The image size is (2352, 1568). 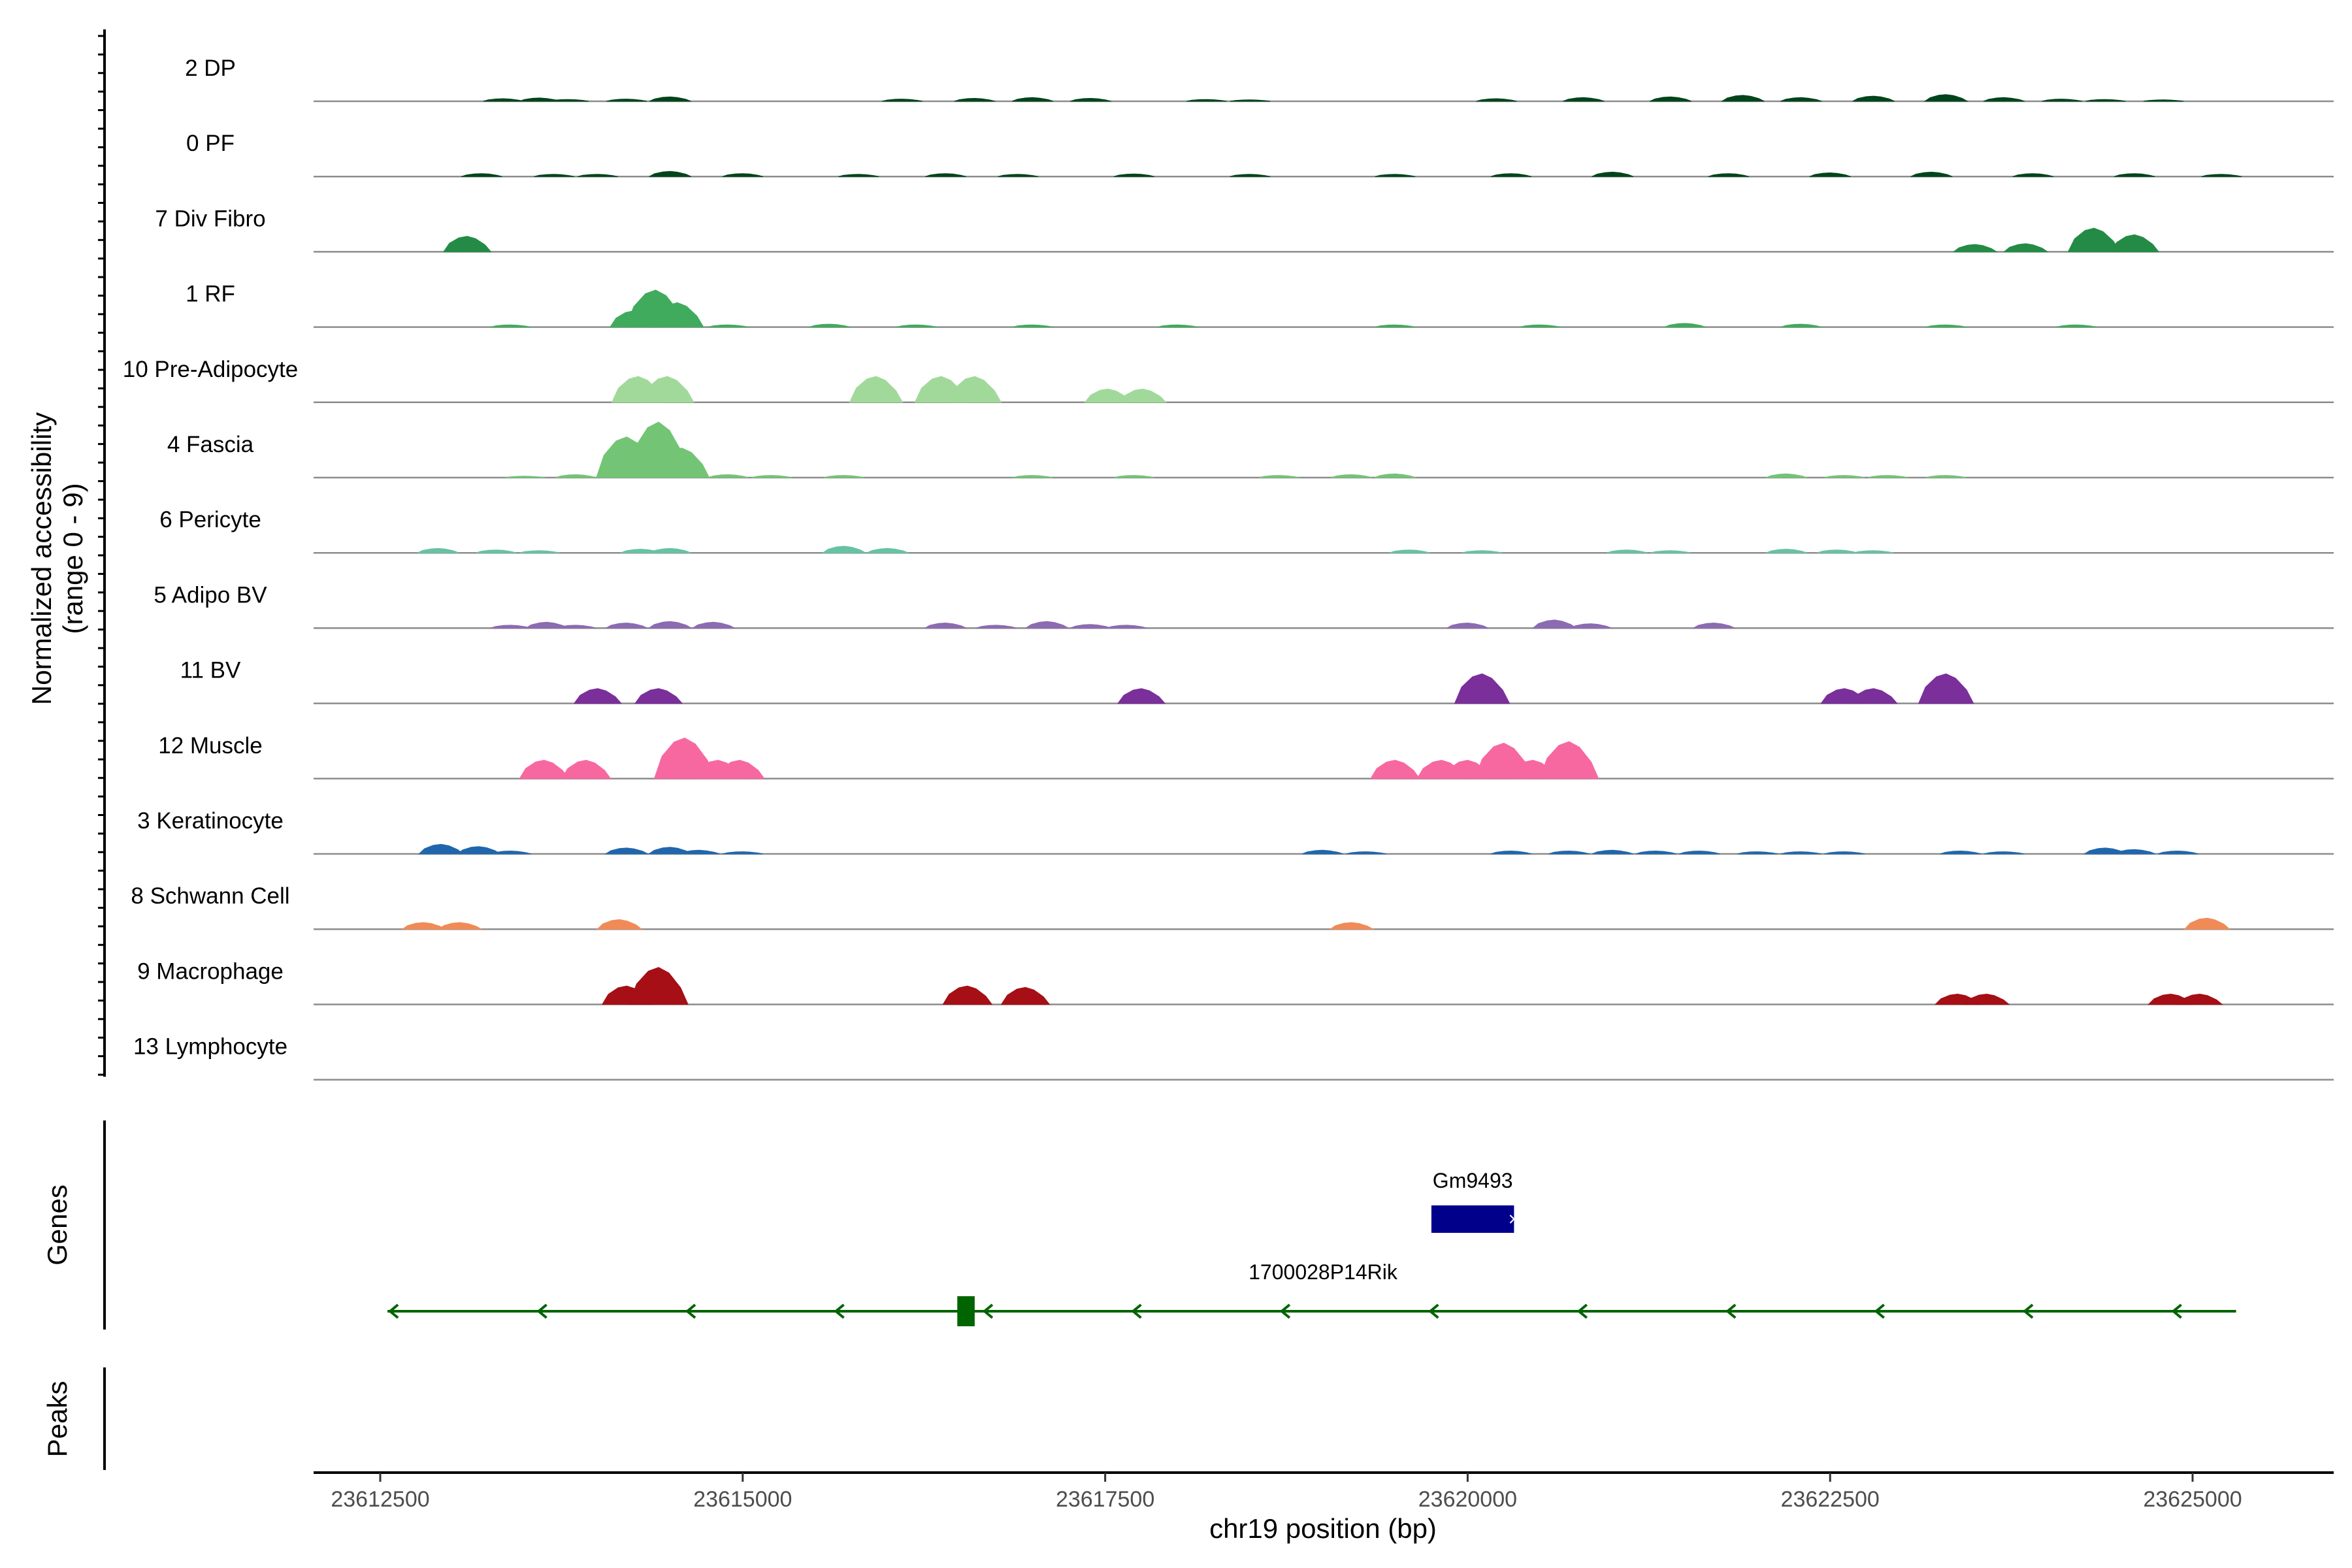 What do you see at coordinates (57, 1225) in the screenshot?
I see `genes-panel-label: Genes` at bounding box center [57, 1225].